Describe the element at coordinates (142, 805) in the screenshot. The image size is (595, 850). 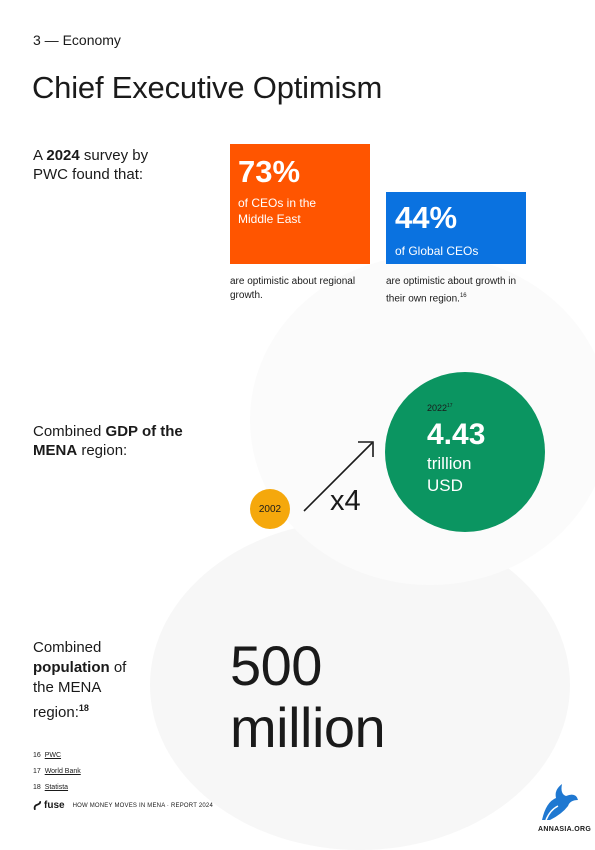
I see `footer-text: HOW MONEY MOVES IN MENA · REPORT 2024` at that location.